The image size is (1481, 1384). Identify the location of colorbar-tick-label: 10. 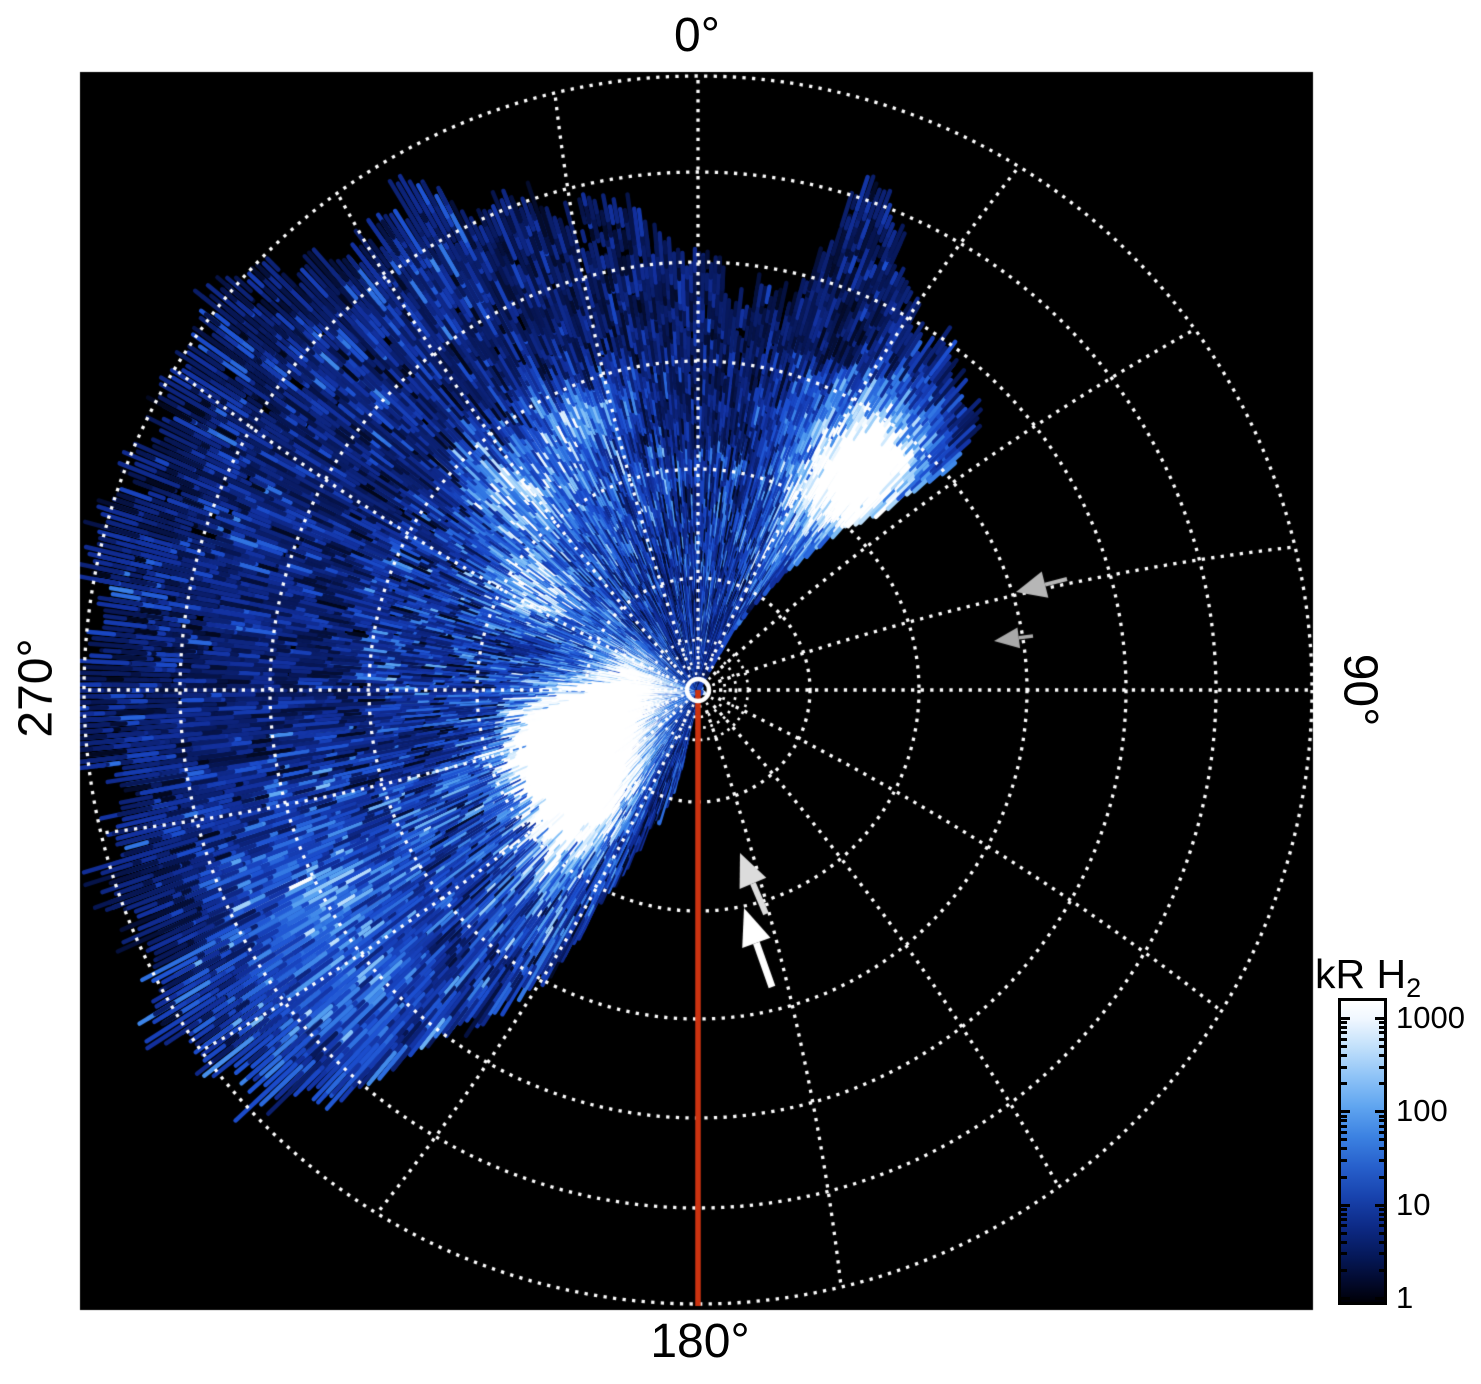
(1413, 1204).